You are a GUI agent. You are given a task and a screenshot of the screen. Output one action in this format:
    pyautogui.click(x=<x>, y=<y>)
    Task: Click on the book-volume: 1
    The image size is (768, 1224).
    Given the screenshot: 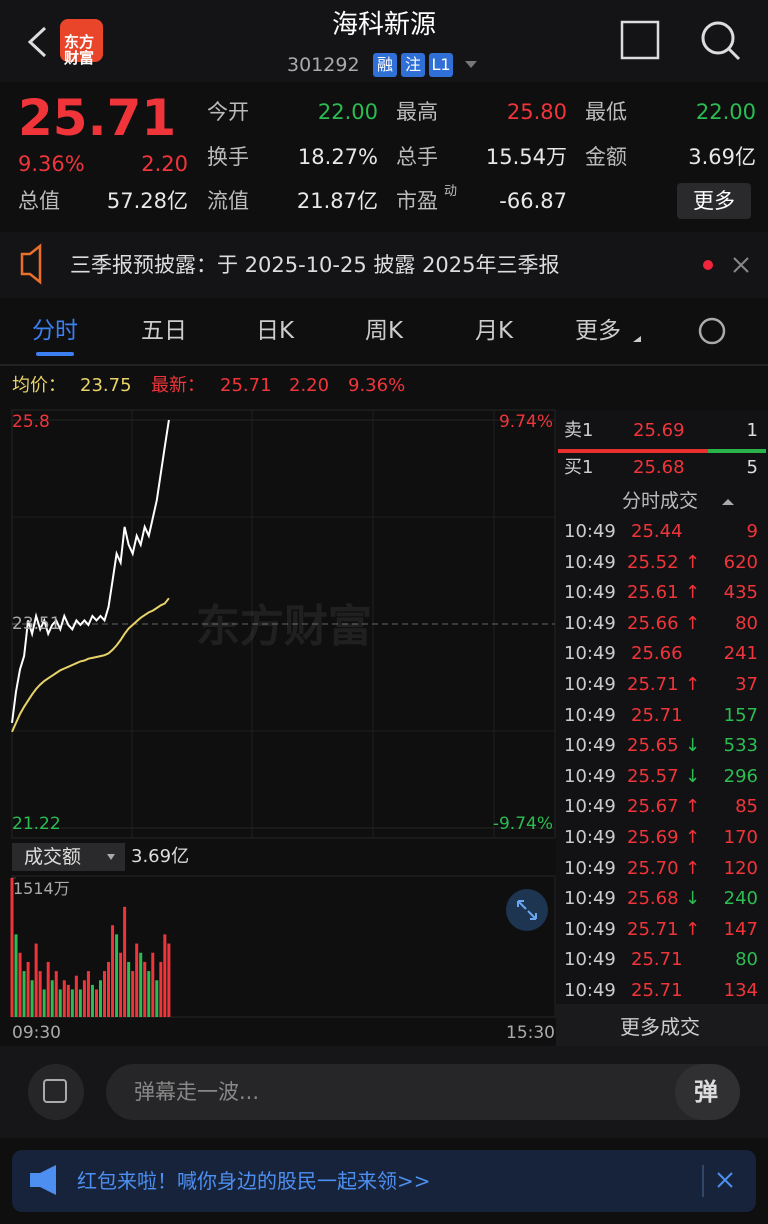 What is the action you would take?
    pyautogui.click(x=752, y=430)
    